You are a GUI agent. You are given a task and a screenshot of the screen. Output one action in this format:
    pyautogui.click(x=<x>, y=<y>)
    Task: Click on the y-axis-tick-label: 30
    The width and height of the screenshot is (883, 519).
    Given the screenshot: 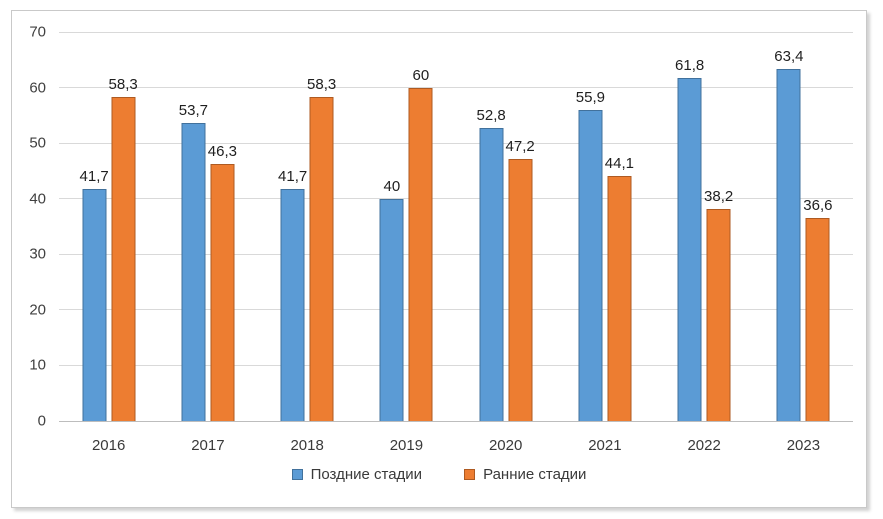 What is the action you would take?
    pyautogui.click(x=37, y=254)
    